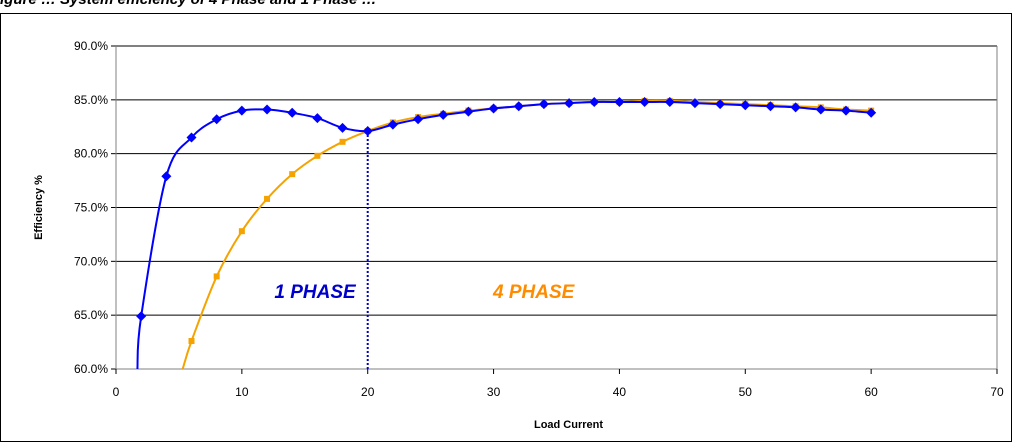 The height and width of the screenshot is (444, 1015). I want to click on x-tick-label-2: 20, so click(368, 392).